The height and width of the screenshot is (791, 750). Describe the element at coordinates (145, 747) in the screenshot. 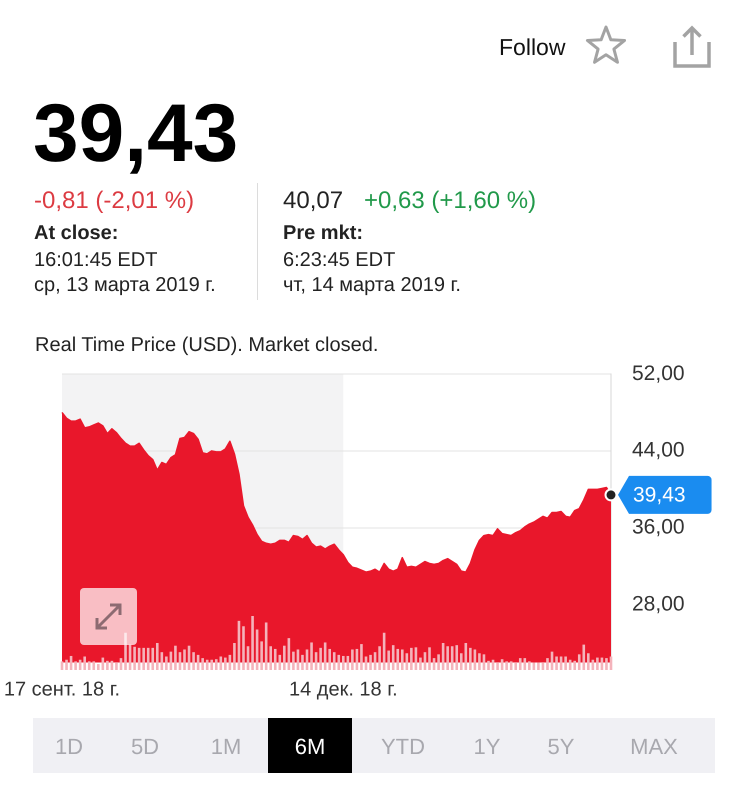

I see `text: 5D` at that location.